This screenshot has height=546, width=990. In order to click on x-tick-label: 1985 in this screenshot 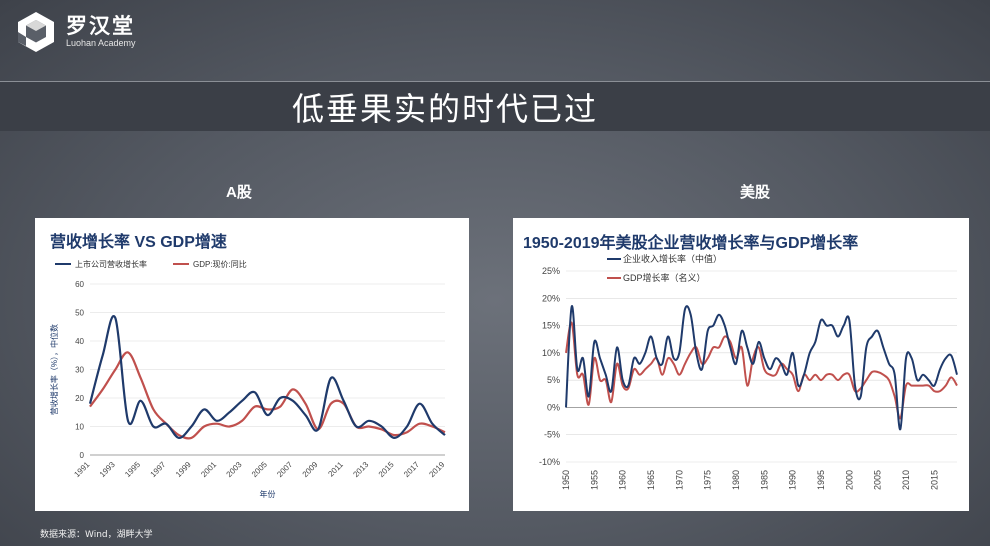, I will do `click(764, 480)`.